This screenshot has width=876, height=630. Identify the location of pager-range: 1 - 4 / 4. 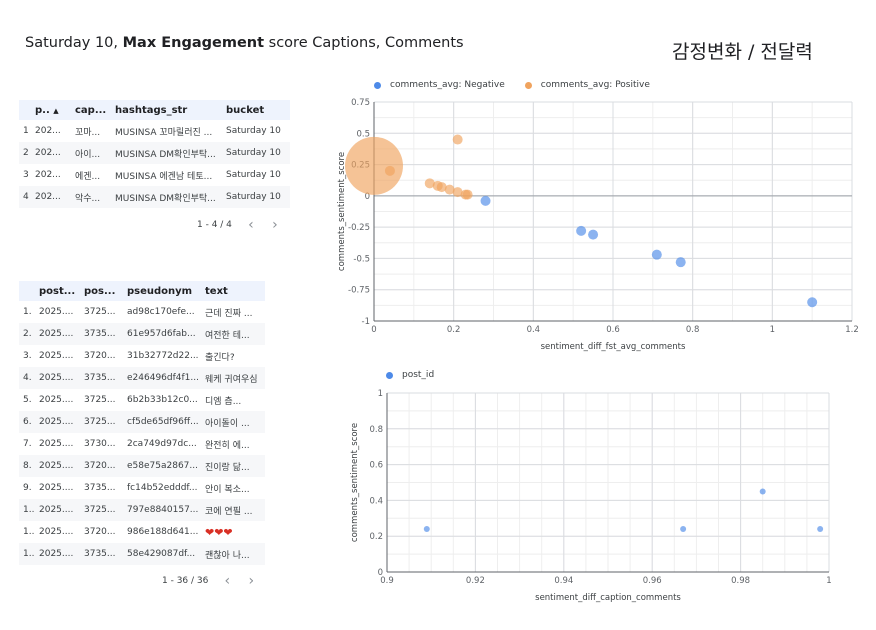
(214, 225).